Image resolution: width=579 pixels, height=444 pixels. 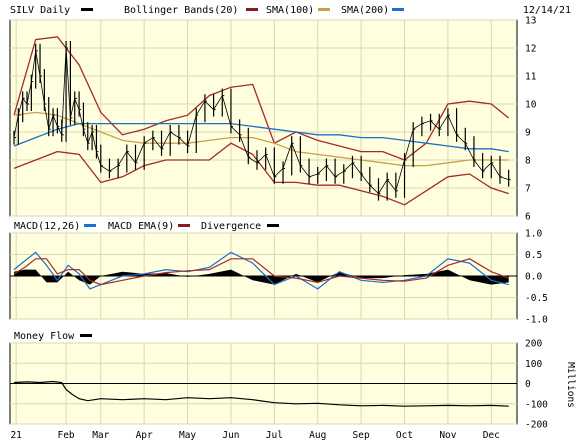 I want to click on price-y-tick-label: 6, so click(x=528, y=217).